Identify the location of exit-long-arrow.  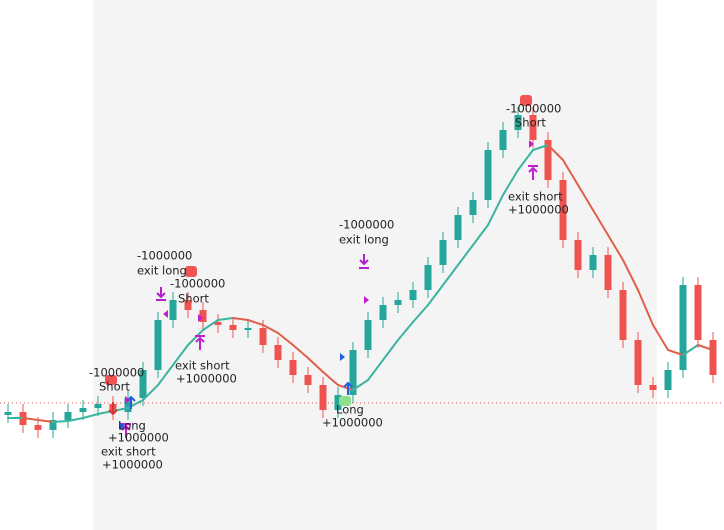
(364, 261).